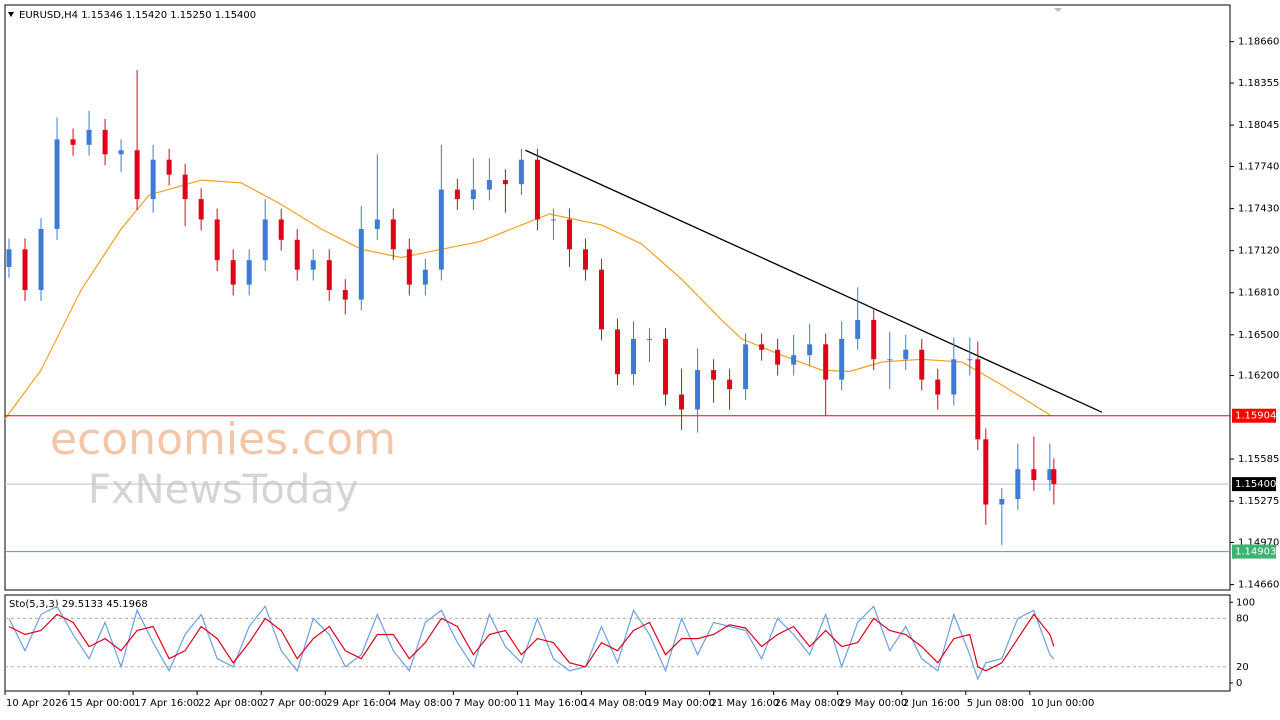  I want to click on y-tick-label: 1.17430, so click(1258, 209).